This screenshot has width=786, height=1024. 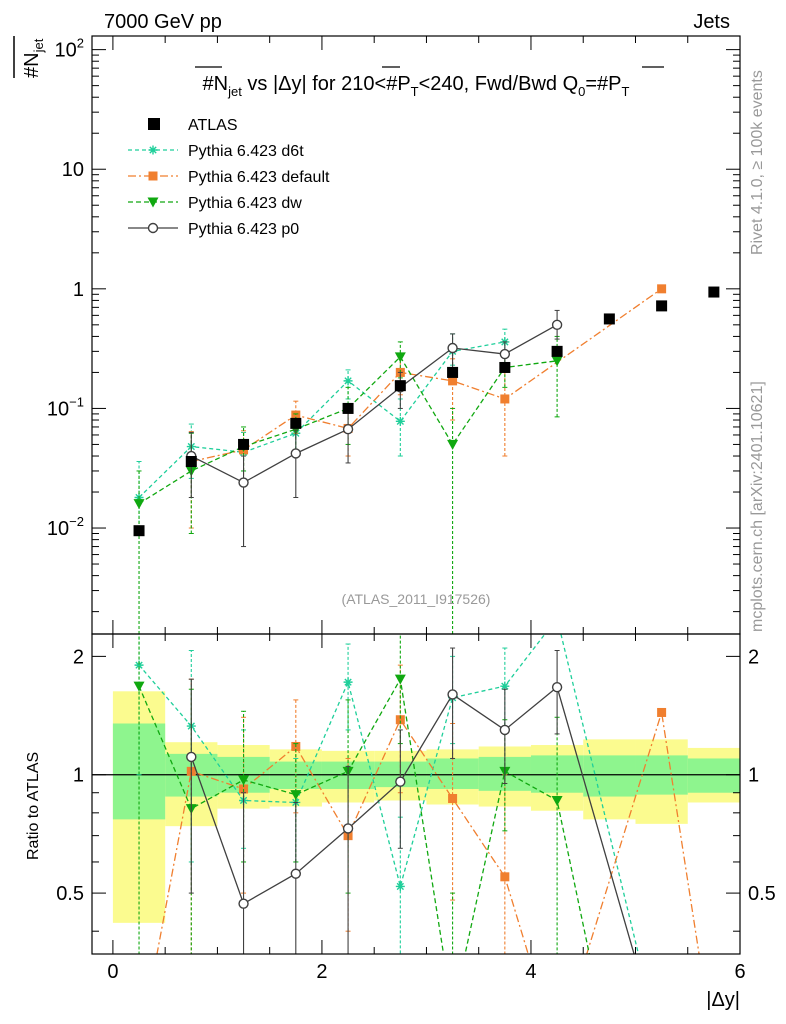 I want to click on main-p0-line, so click(x=374, y=404).